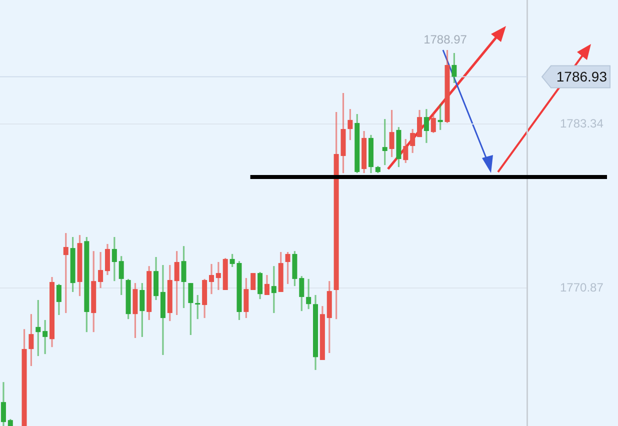  Describe the element at coordinates (446, 39) in the screenshot. I see `annotation: 1788.97` at that location.